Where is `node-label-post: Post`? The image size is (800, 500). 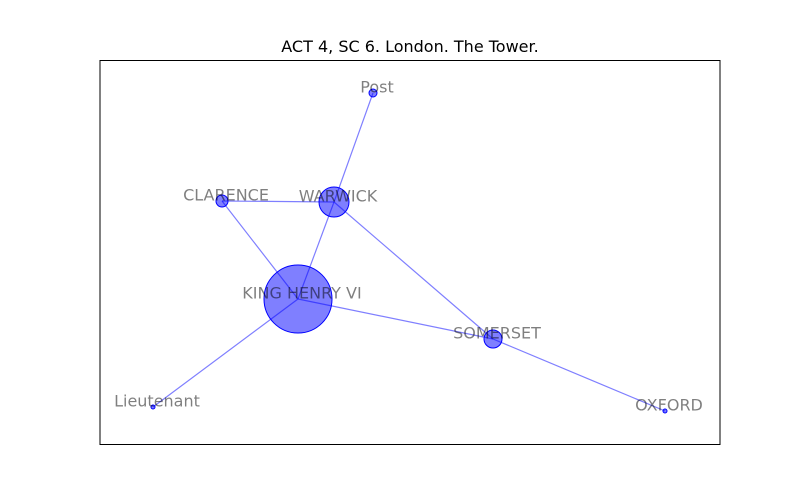 node-label-post: Post is located at coordinates (376, 87).